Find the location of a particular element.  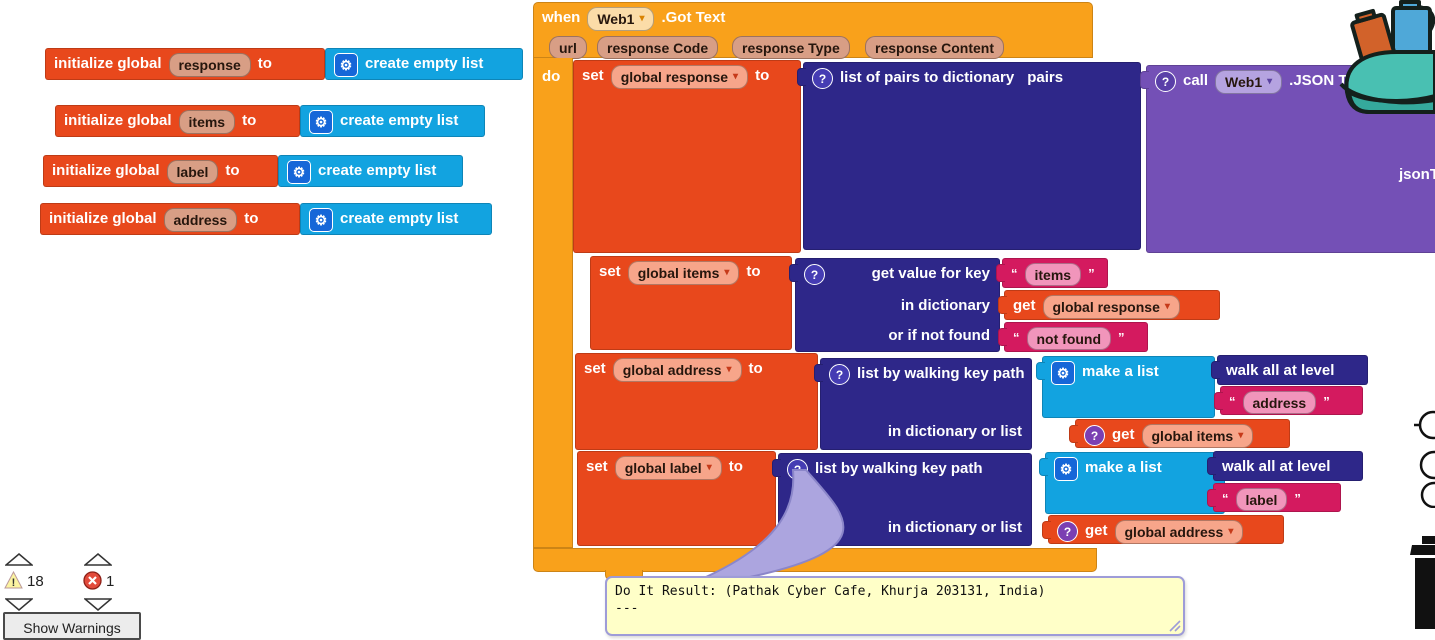

set-global-address-block: set global address ▾ to is located at coordinates (696, 401).